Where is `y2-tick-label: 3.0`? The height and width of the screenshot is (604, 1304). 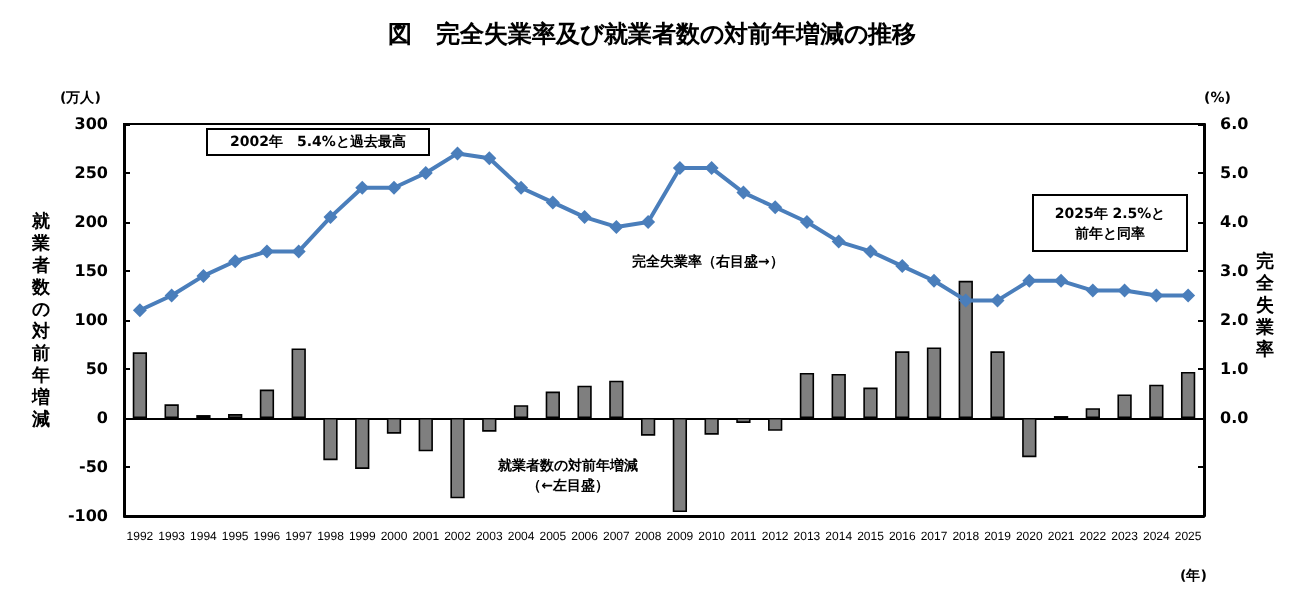
y2-tick-label: 3.0 is located at coordinates (1235, 271).